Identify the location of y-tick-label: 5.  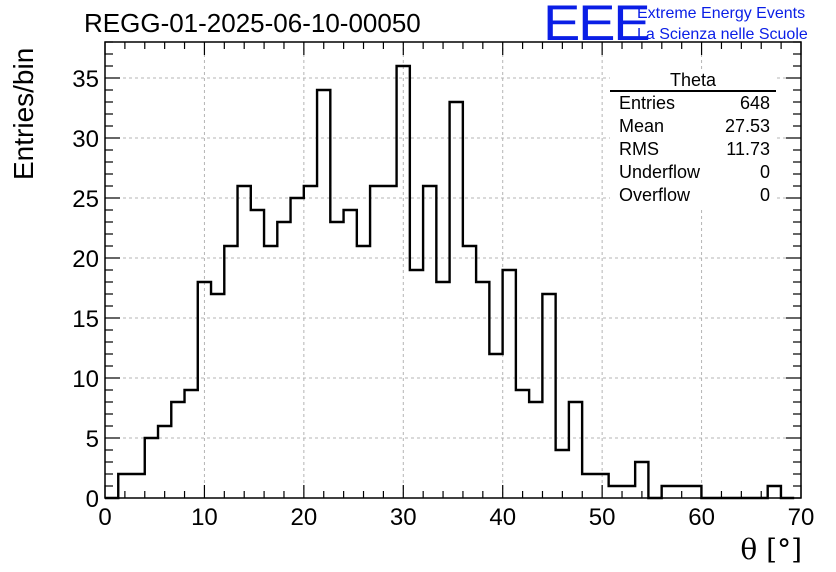
(92, 439).